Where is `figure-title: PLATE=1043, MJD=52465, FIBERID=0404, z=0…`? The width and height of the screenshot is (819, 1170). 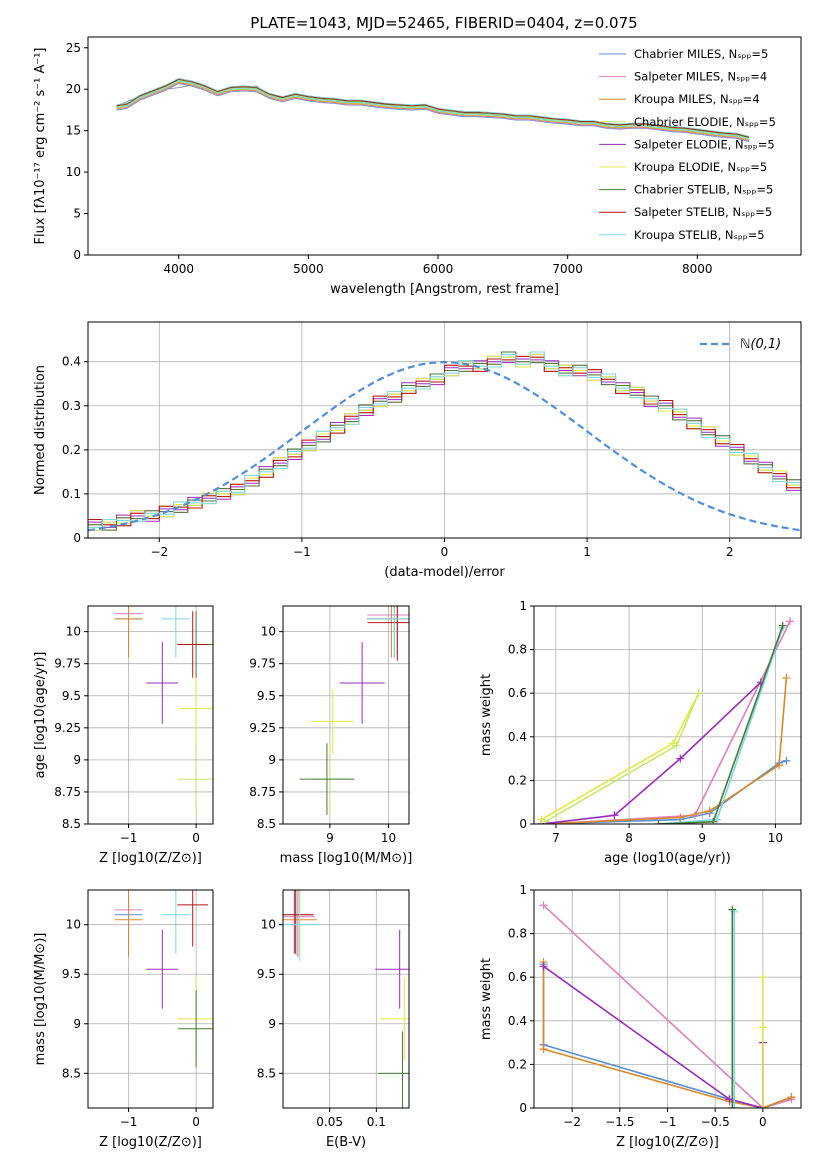
figure-title: PLATE=1043, MJD=52465, FIBERID=0404, z=0… is located at coordinates (443, 23).